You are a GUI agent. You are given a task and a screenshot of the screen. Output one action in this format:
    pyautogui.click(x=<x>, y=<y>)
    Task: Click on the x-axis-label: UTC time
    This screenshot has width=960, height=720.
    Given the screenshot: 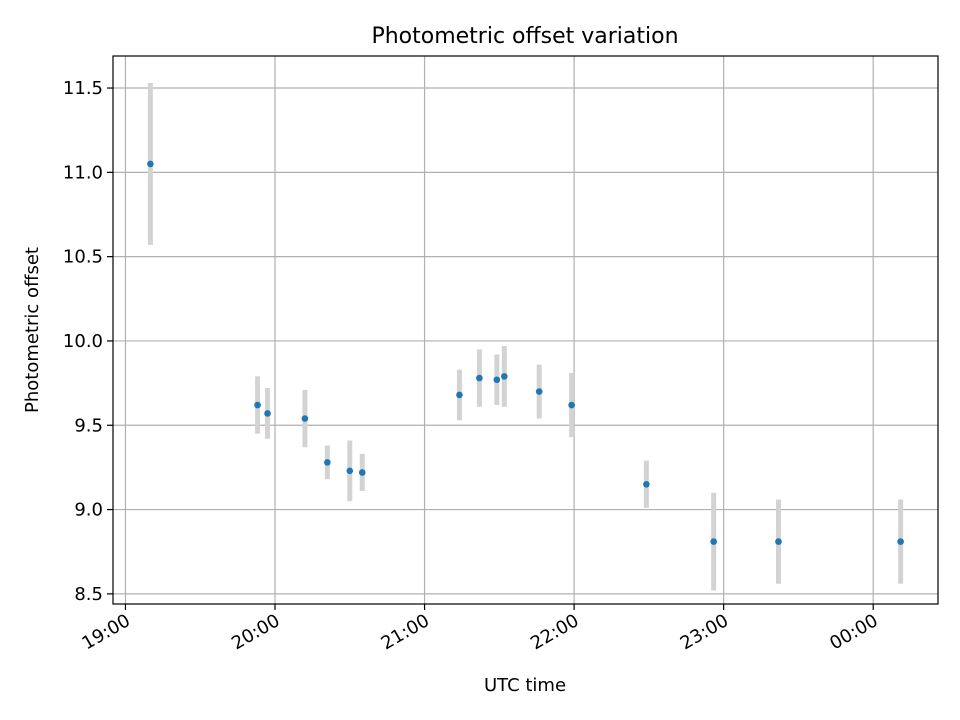 What is the action you would take?
    pyautogui.click(x=525, y=685)
    